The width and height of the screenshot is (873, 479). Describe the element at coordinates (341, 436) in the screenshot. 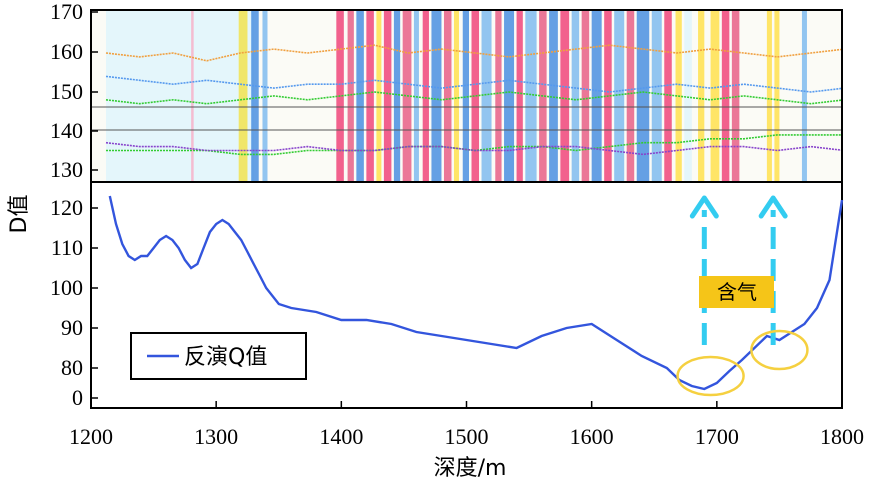

I see `x-tick-label: 1400` at that location.